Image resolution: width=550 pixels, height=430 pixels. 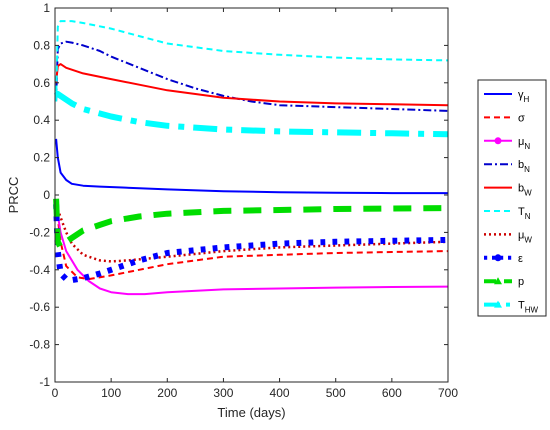 What do you see at coordinates (39, 345) in the screenshot?
I see `y-tick-label: -0.8` at bounding box center [39, 345].